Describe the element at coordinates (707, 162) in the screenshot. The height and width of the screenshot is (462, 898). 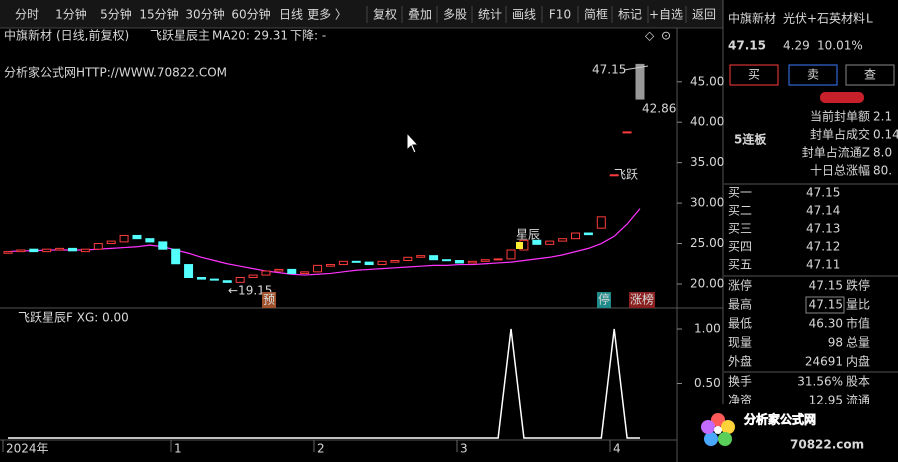
I see `y-tick-label: 35.00` at that location.